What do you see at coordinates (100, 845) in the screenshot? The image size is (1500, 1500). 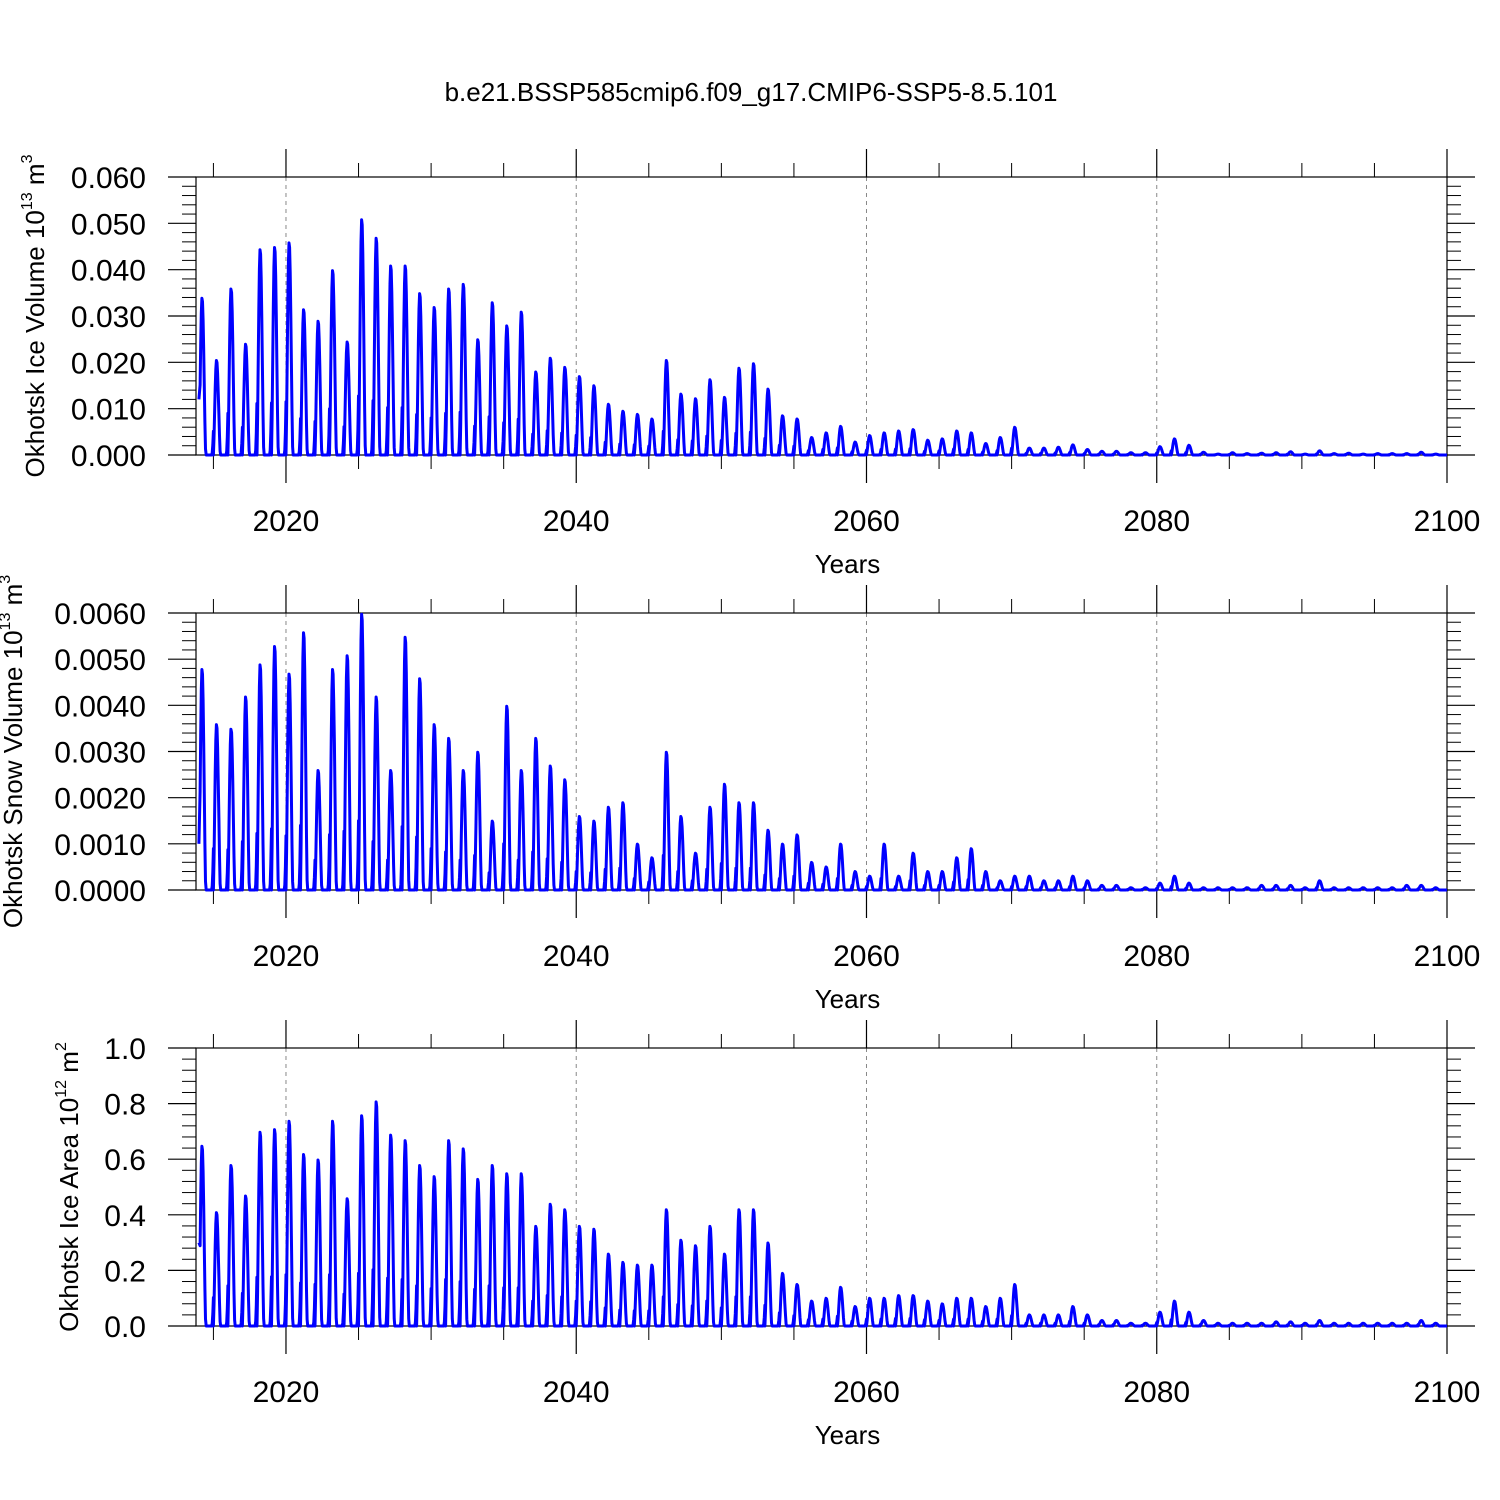 I see `y-tick-label: 0.0010` at bounding box center [100, 845].